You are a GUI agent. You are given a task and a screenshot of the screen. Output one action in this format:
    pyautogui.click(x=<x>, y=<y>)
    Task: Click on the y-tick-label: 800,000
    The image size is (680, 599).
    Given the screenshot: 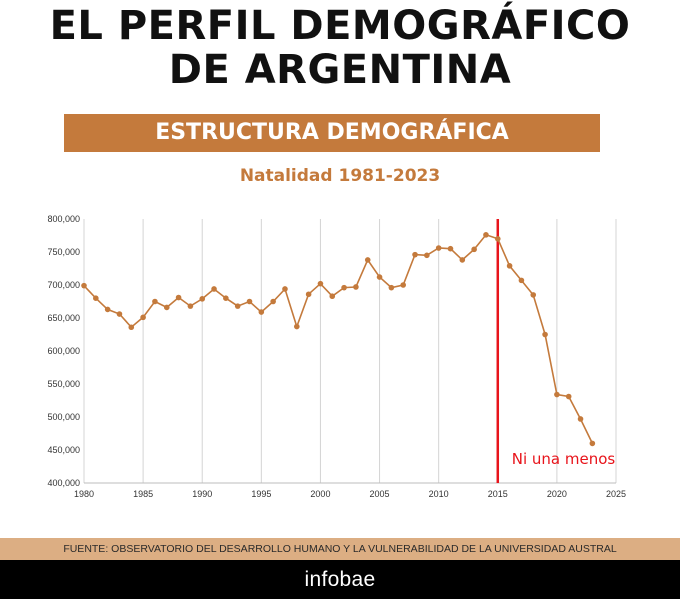 What is the action you would take?
    pyautogui.click(x=63, y=219)
    